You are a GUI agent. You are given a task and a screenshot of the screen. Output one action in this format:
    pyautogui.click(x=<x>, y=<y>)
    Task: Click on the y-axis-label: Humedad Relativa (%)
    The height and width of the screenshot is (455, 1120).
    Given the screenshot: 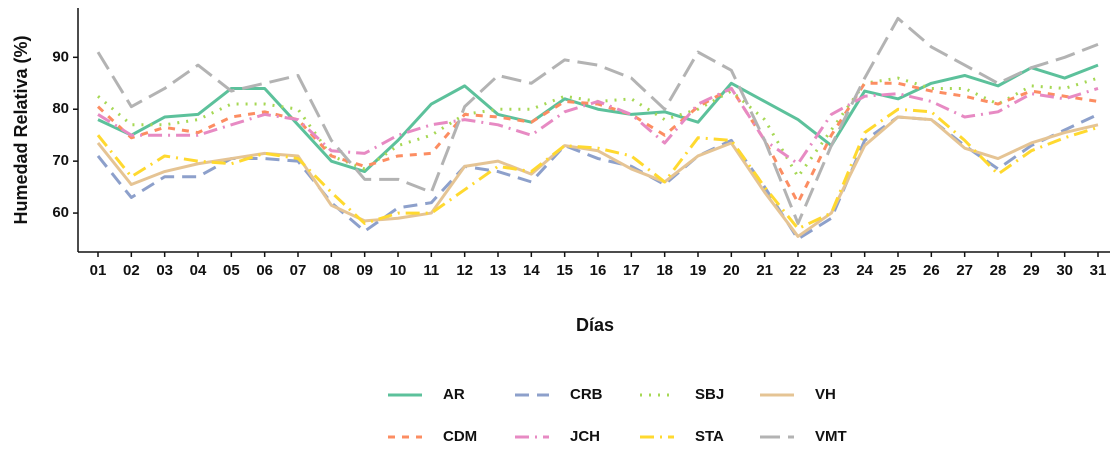 What is the action you would take?
    pyautogui.click(x=21, y=129)
    